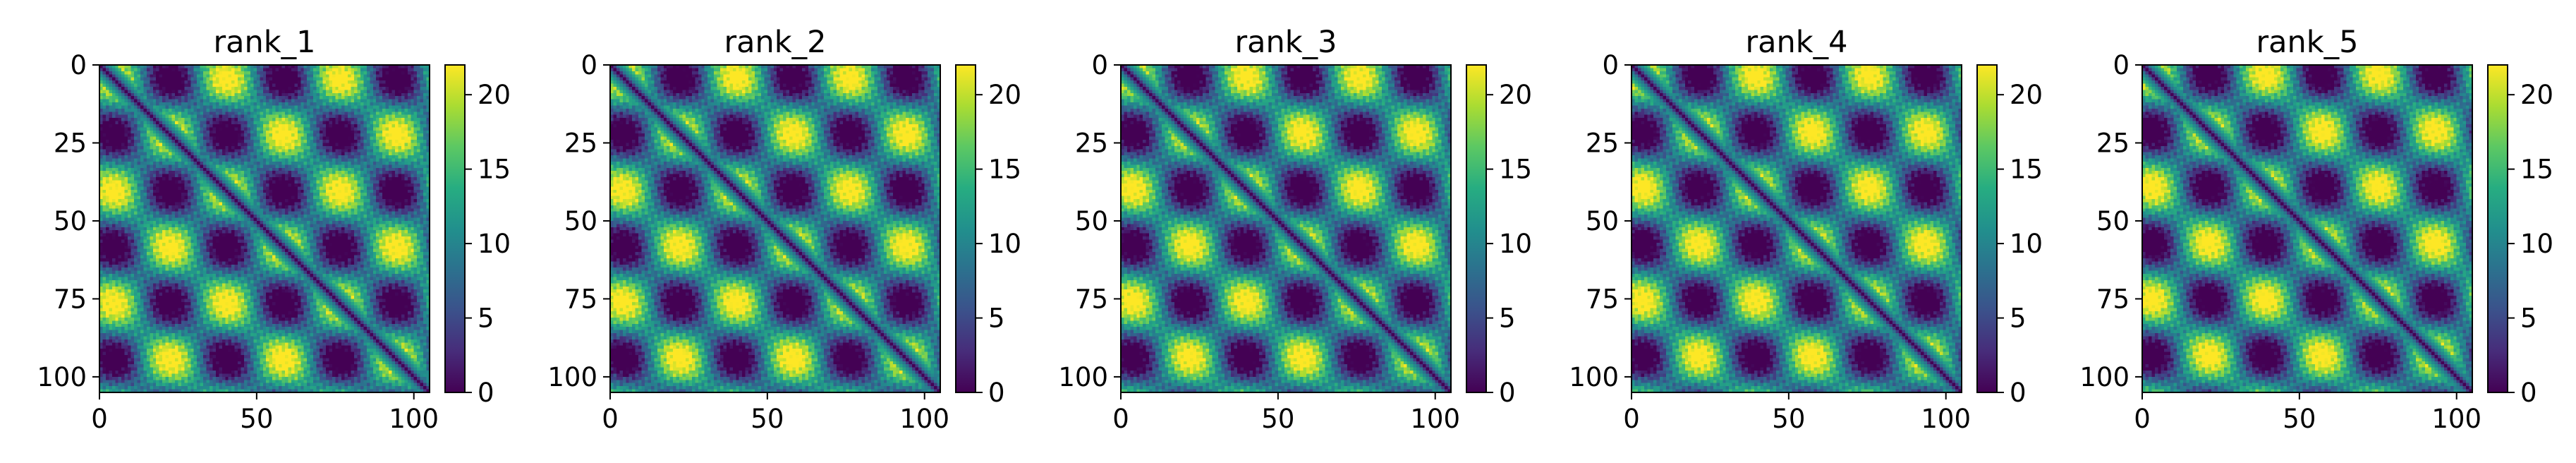  What do you see at coordinates (775, 42) in the screenshot?
I see `panel-title: rank_2` at bounding box center [775, 42].